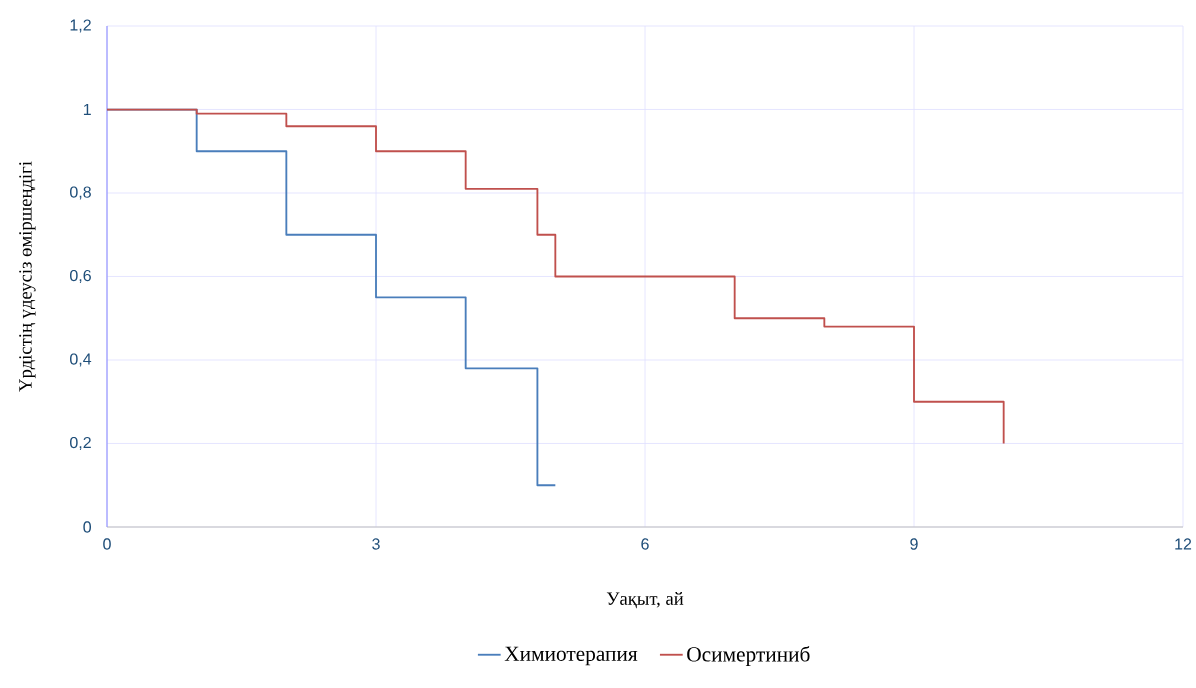 The image size is (1196, 688). I want to click on x-tick-label: 12, so click(1183, 544).